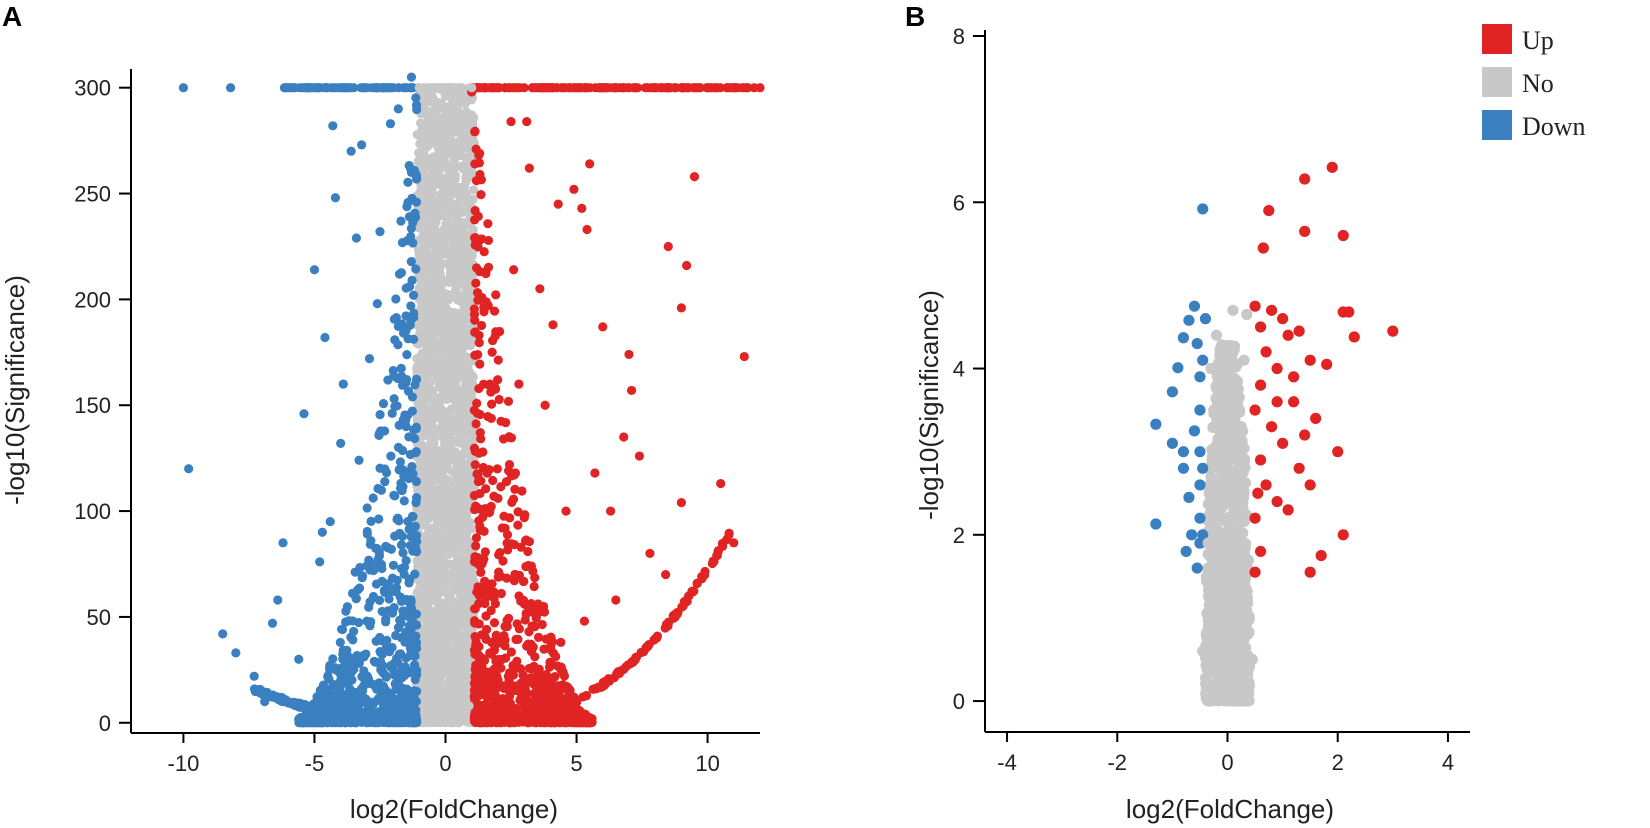  I want to click on y-tick-label: 100, so click(92, 511).